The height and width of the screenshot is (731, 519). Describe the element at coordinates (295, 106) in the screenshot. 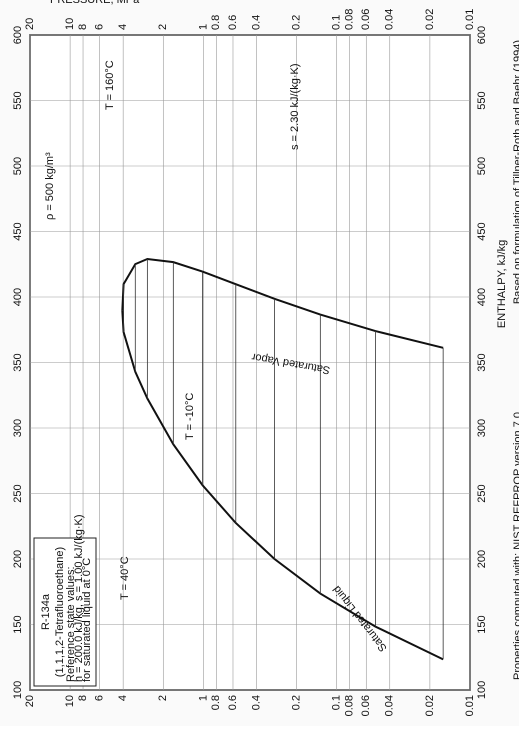

I see `annotation: s = 2.30 kJ/(kg·K)` at that location.